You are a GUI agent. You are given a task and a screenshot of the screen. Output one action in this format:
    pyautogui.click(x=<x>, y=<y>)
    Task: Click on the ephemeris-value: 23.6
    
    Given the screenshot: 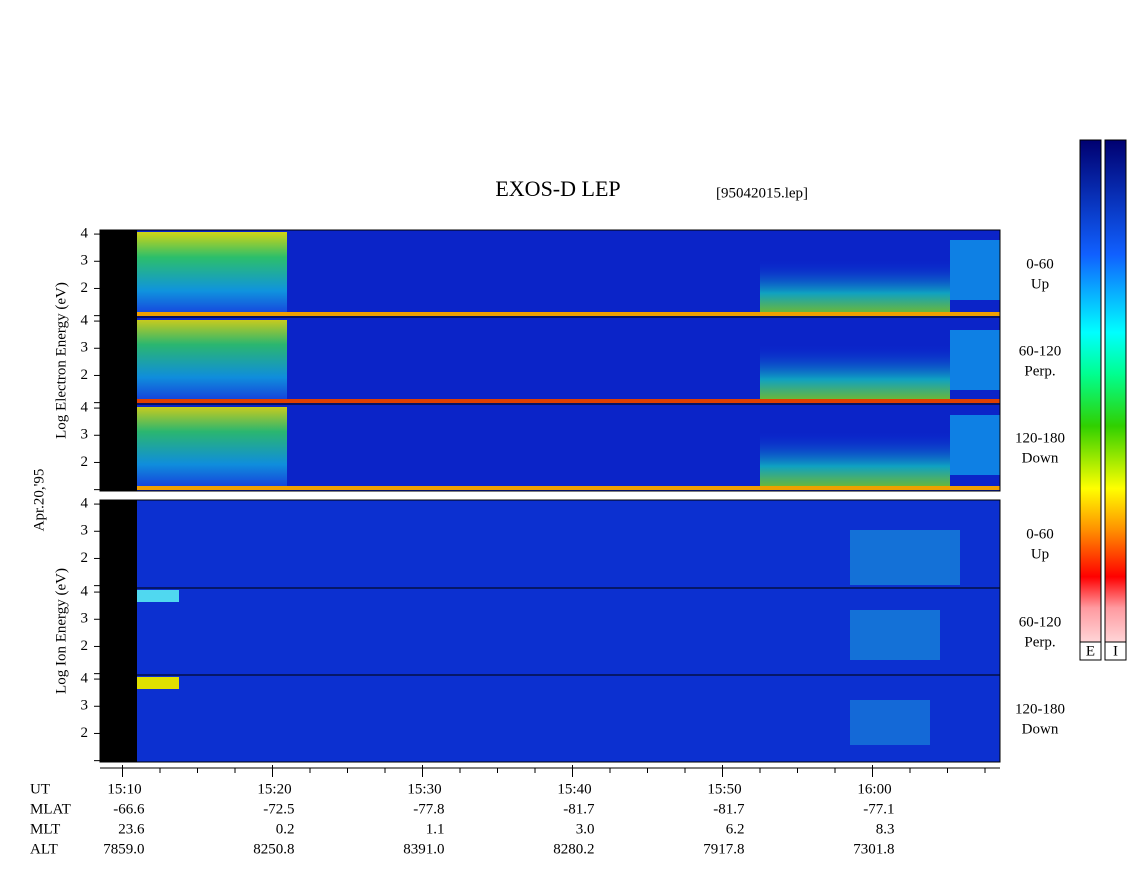 What is the action you would take?
    pyautogui.click(x=131, y=829)
    